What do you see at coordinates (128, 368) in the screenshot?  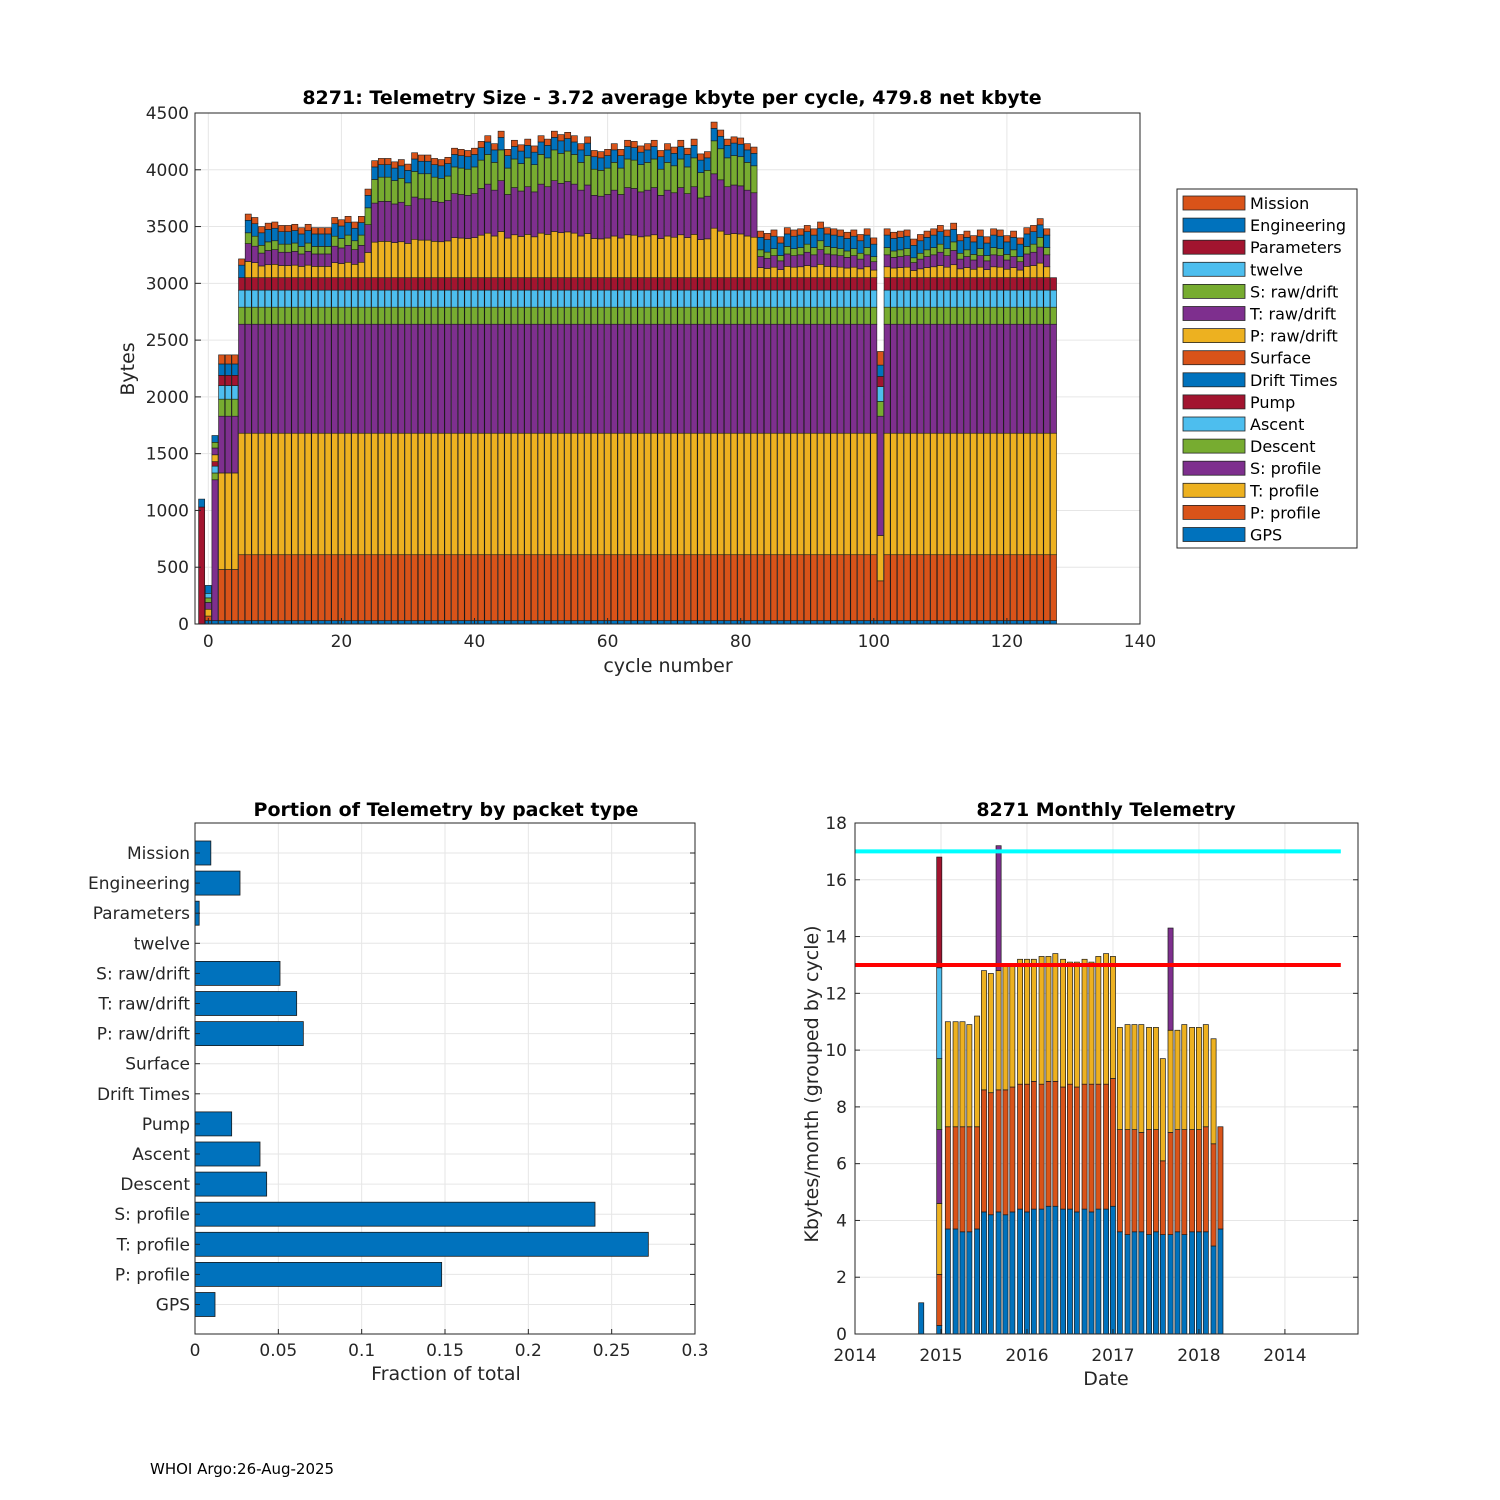 I see `telemetry-size-ylabel: Bytes` at bounding box center [128, 368].